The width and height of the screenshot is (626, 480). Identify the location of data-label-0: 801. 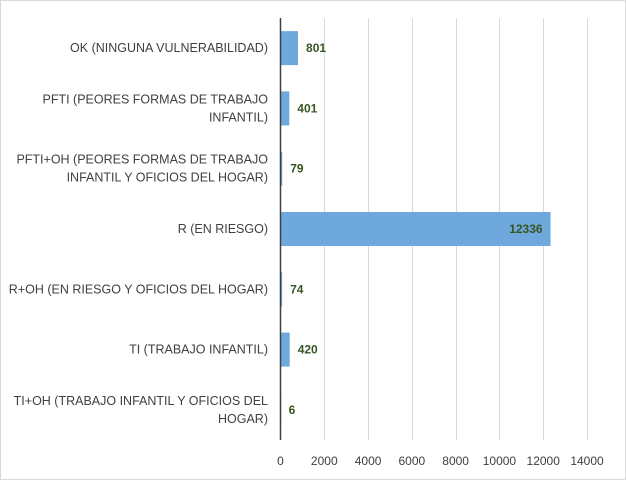
(316, 48).